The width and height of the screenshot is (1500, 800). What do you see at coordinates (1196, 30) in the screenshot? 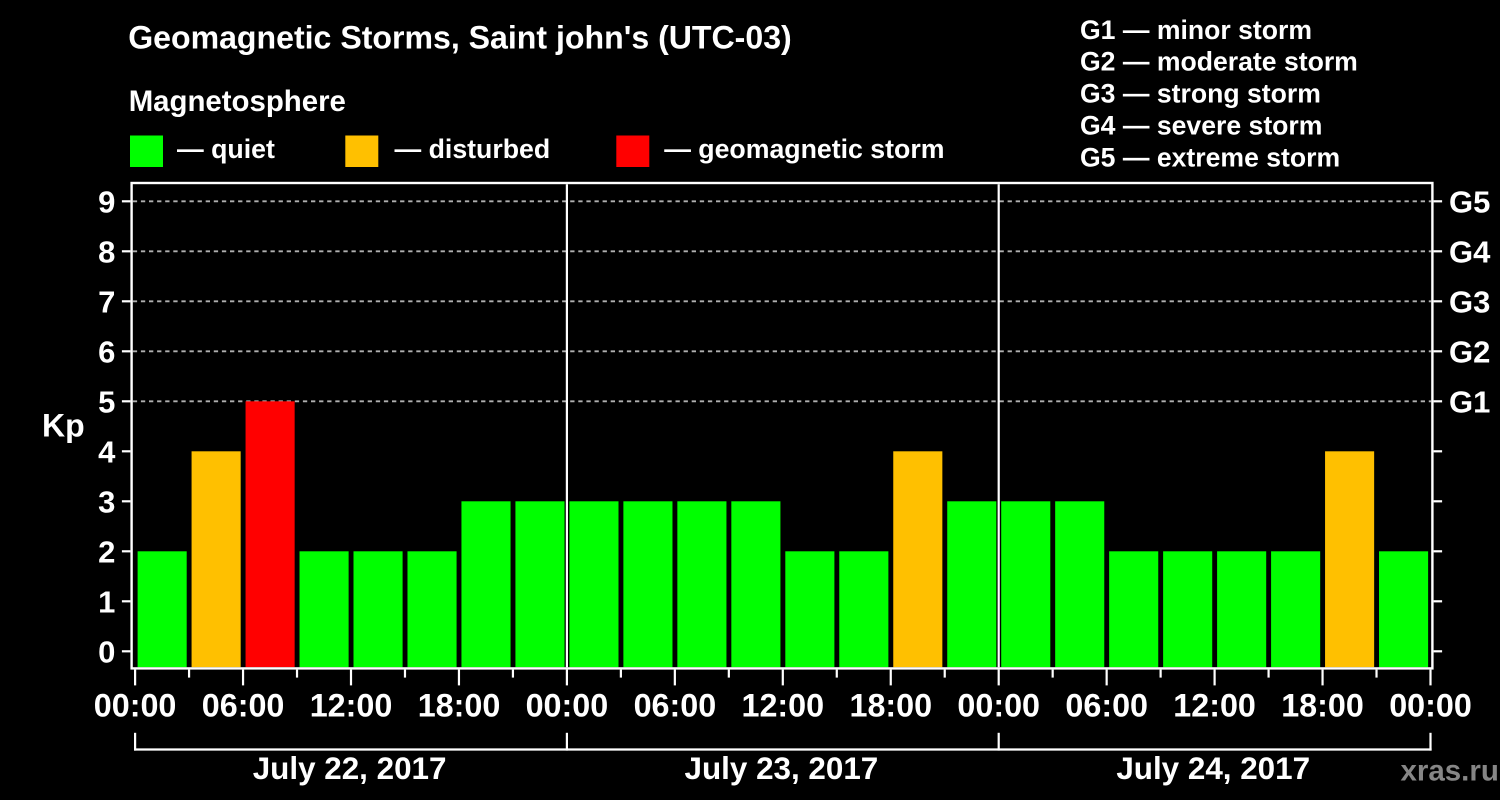
I see `svg-text: G1 — minor storm` at bounding box center [1196, 30].